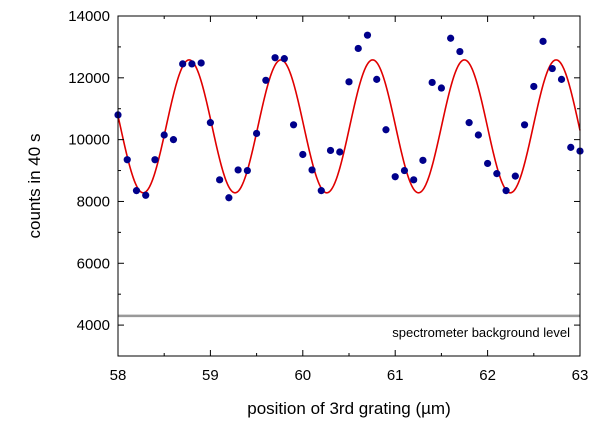 The height and width of the screenshot is (422, 600). What do you see at coordinates (89, 78) in the screenshot?
I see `y-tick-label: 12000` at bounding box center [89, 78].